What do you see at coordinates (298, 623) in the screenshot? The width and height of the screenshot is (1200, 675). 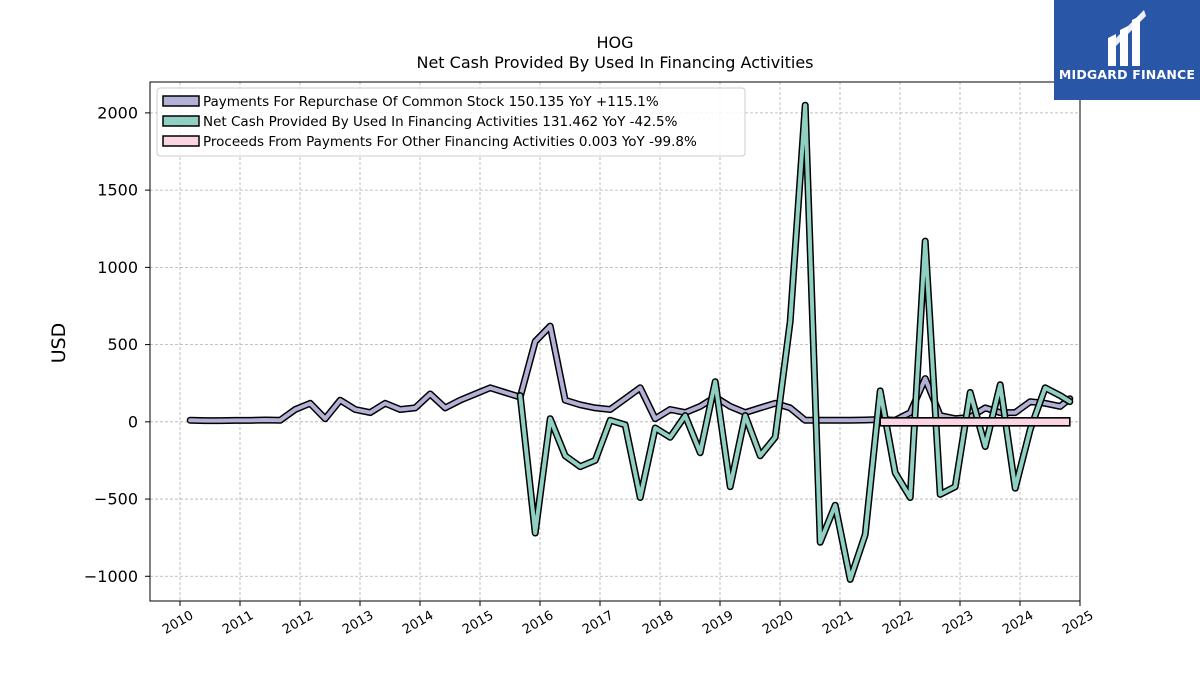 I see `x-tick-label: 2012` at bounding box center [298, 623].